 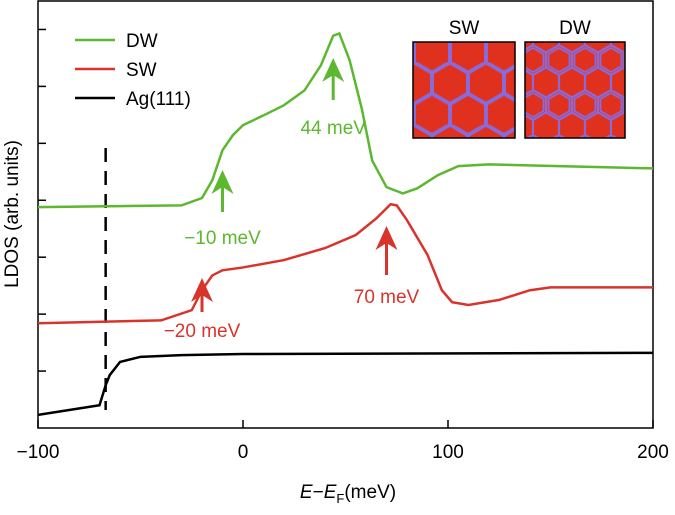 What do you see at coordinates (575, 90) in the screenshot?
I see `inset-dw` at bounding box center [575, 90].